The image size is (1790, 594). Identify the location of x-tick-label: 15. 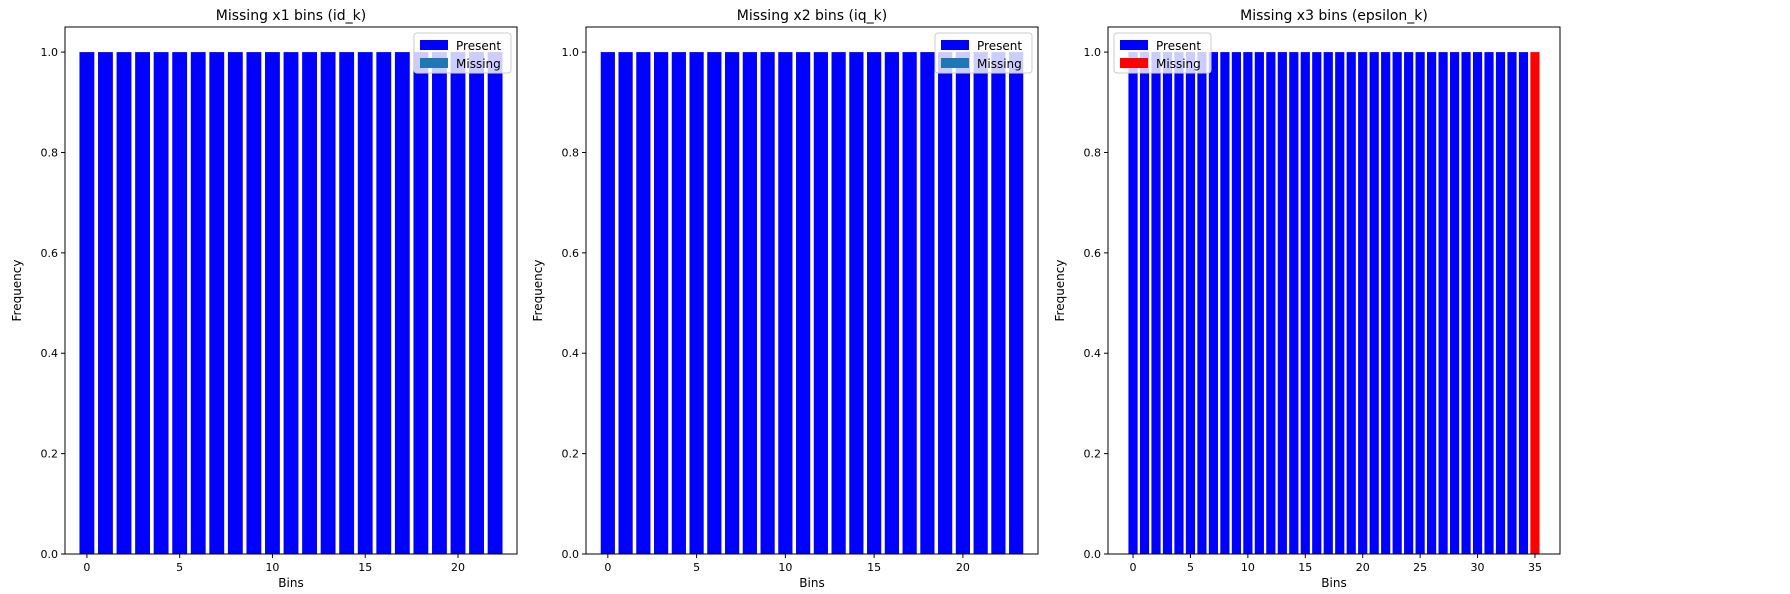
(365, 567).